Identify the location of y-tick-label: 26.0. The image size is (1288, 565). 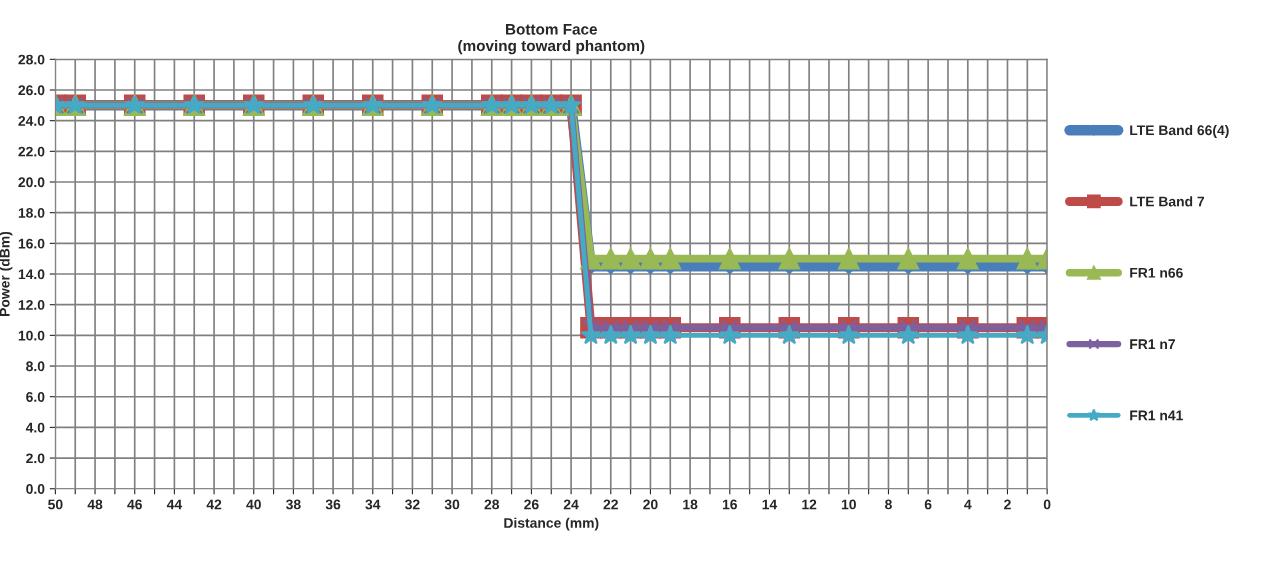
(31, 90).